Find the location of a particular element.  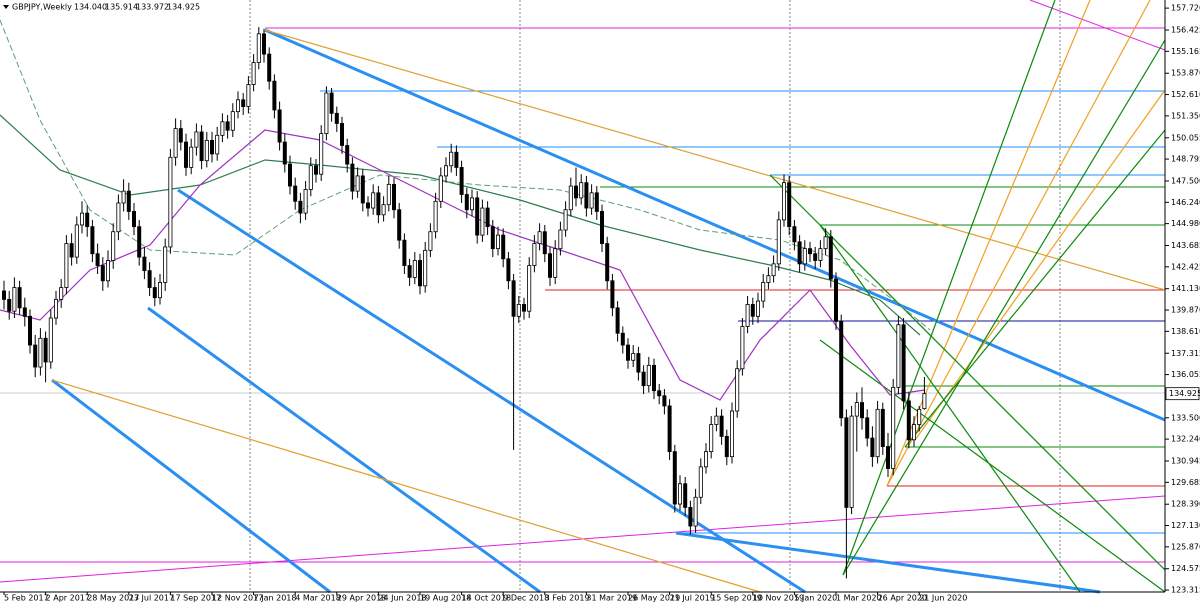

y-tick-label: 153.870 is located at coordinates (1185, 73).